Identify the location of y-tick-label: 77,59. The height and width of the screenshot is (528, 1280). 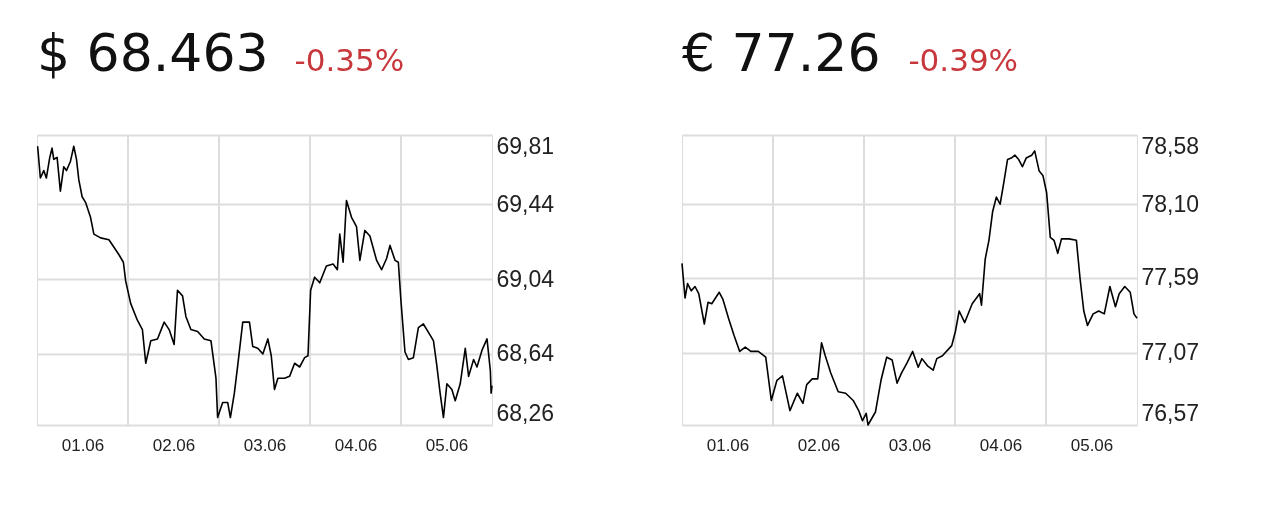
(1170, 277).